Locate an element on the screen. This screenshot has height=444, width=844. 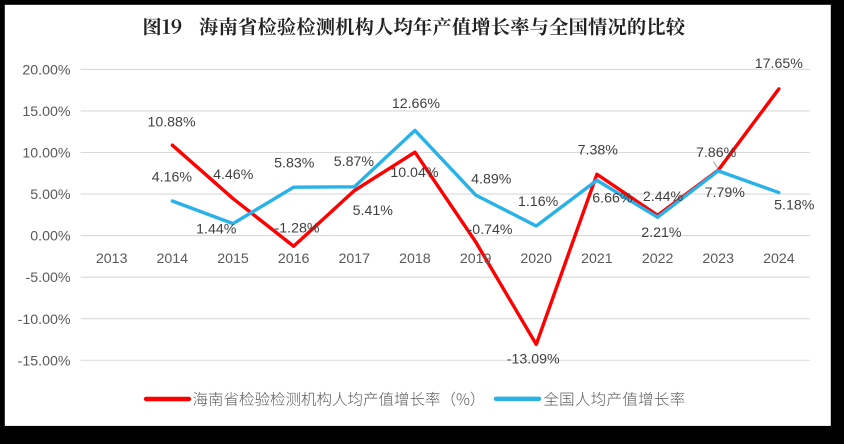
svg-text: -1.28% is located at coordinates (297, 229).